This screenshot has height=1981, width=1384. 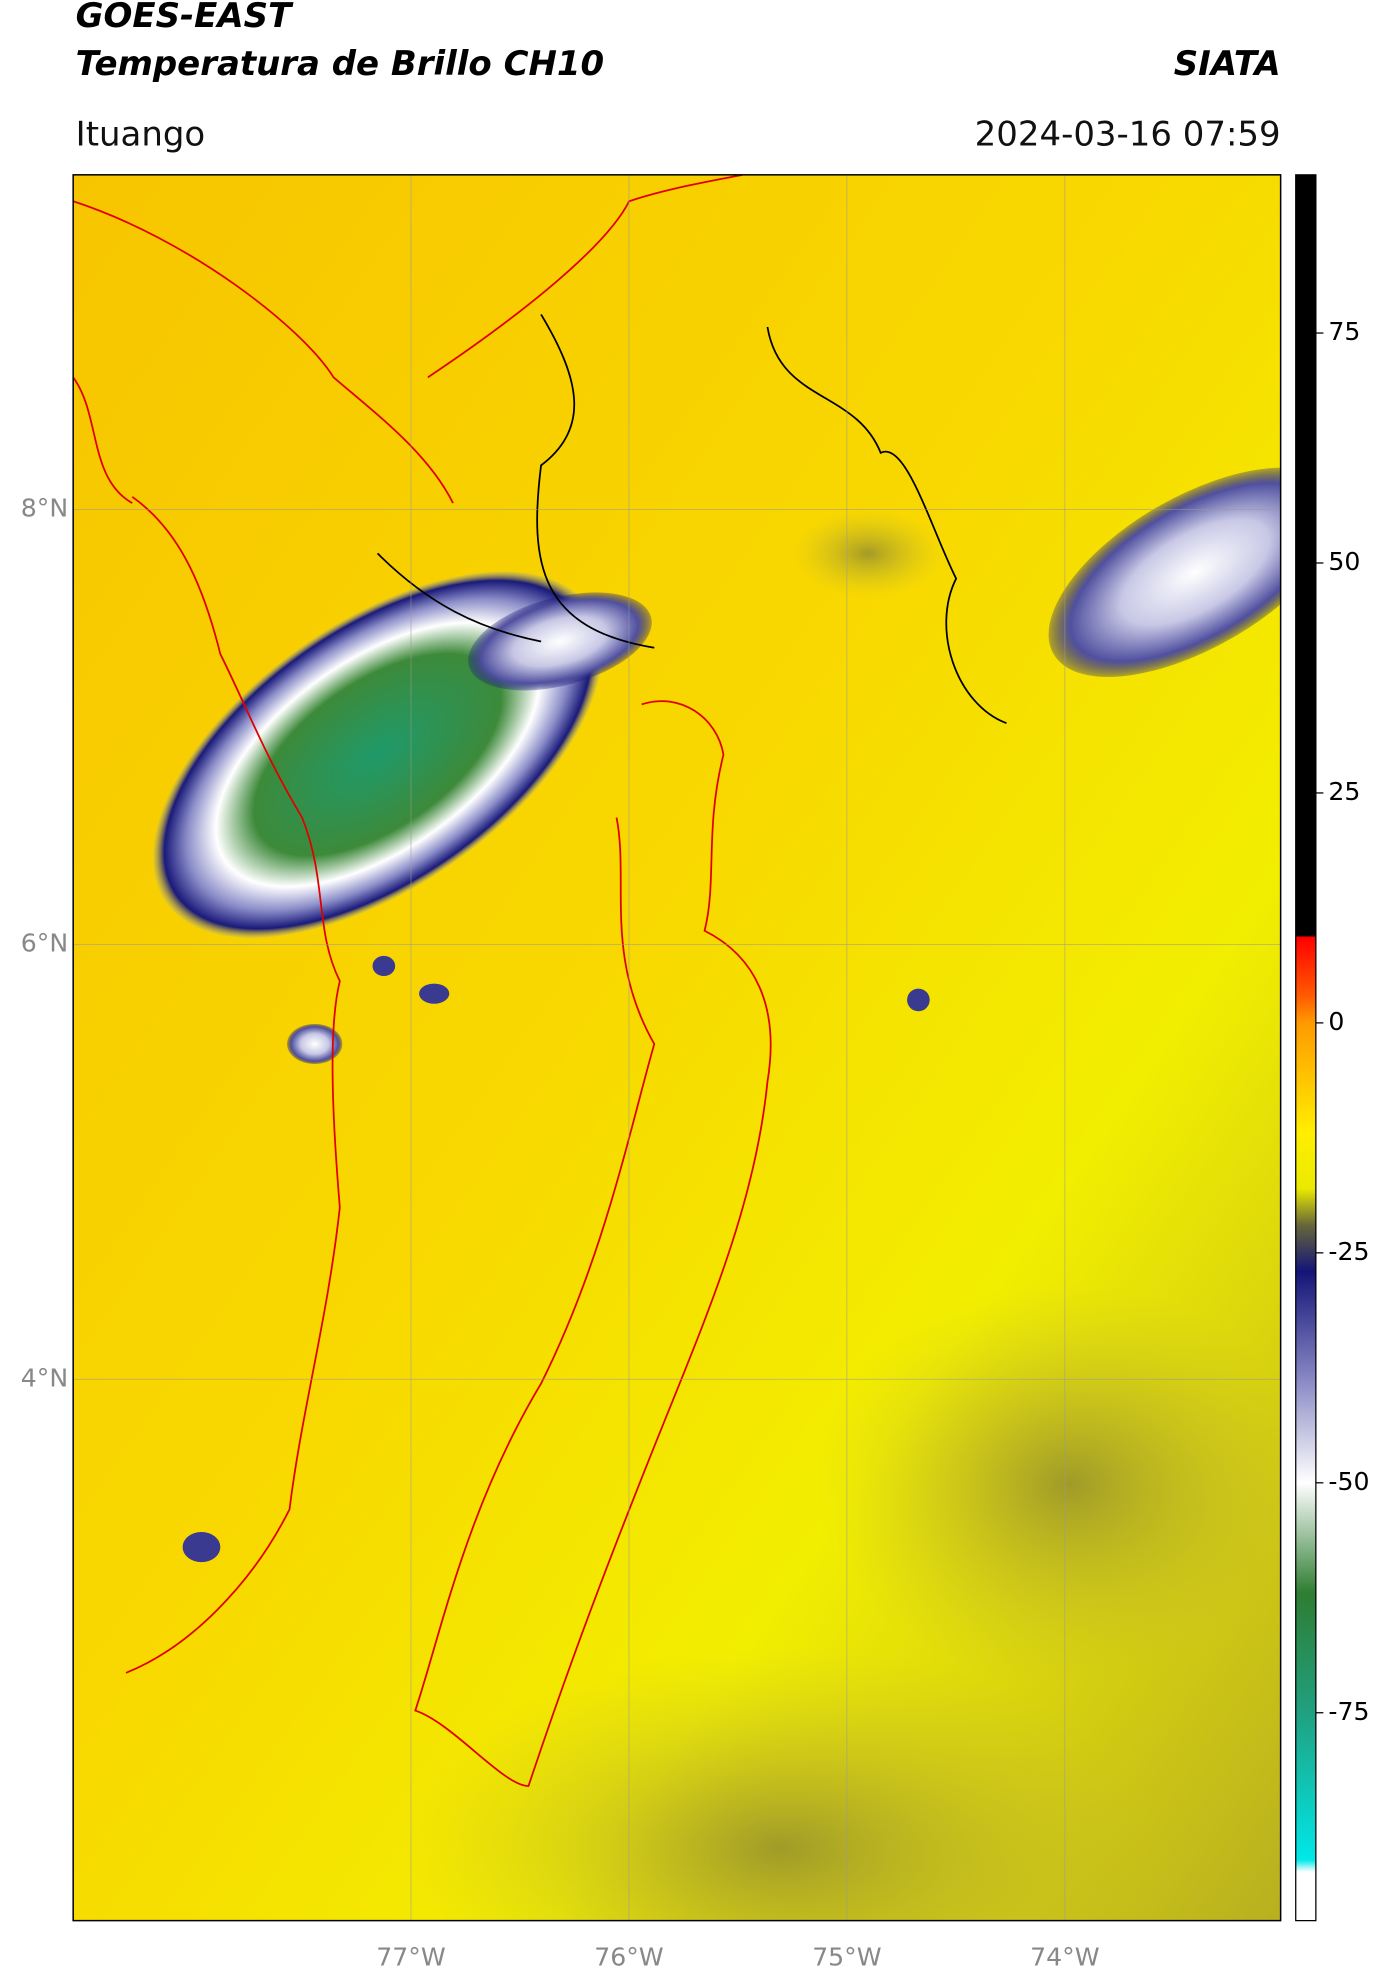 What do you see at coordinates (1306, 1048) in the screenshot?
I see `colorbar` at bounding box center [1306, 1048].